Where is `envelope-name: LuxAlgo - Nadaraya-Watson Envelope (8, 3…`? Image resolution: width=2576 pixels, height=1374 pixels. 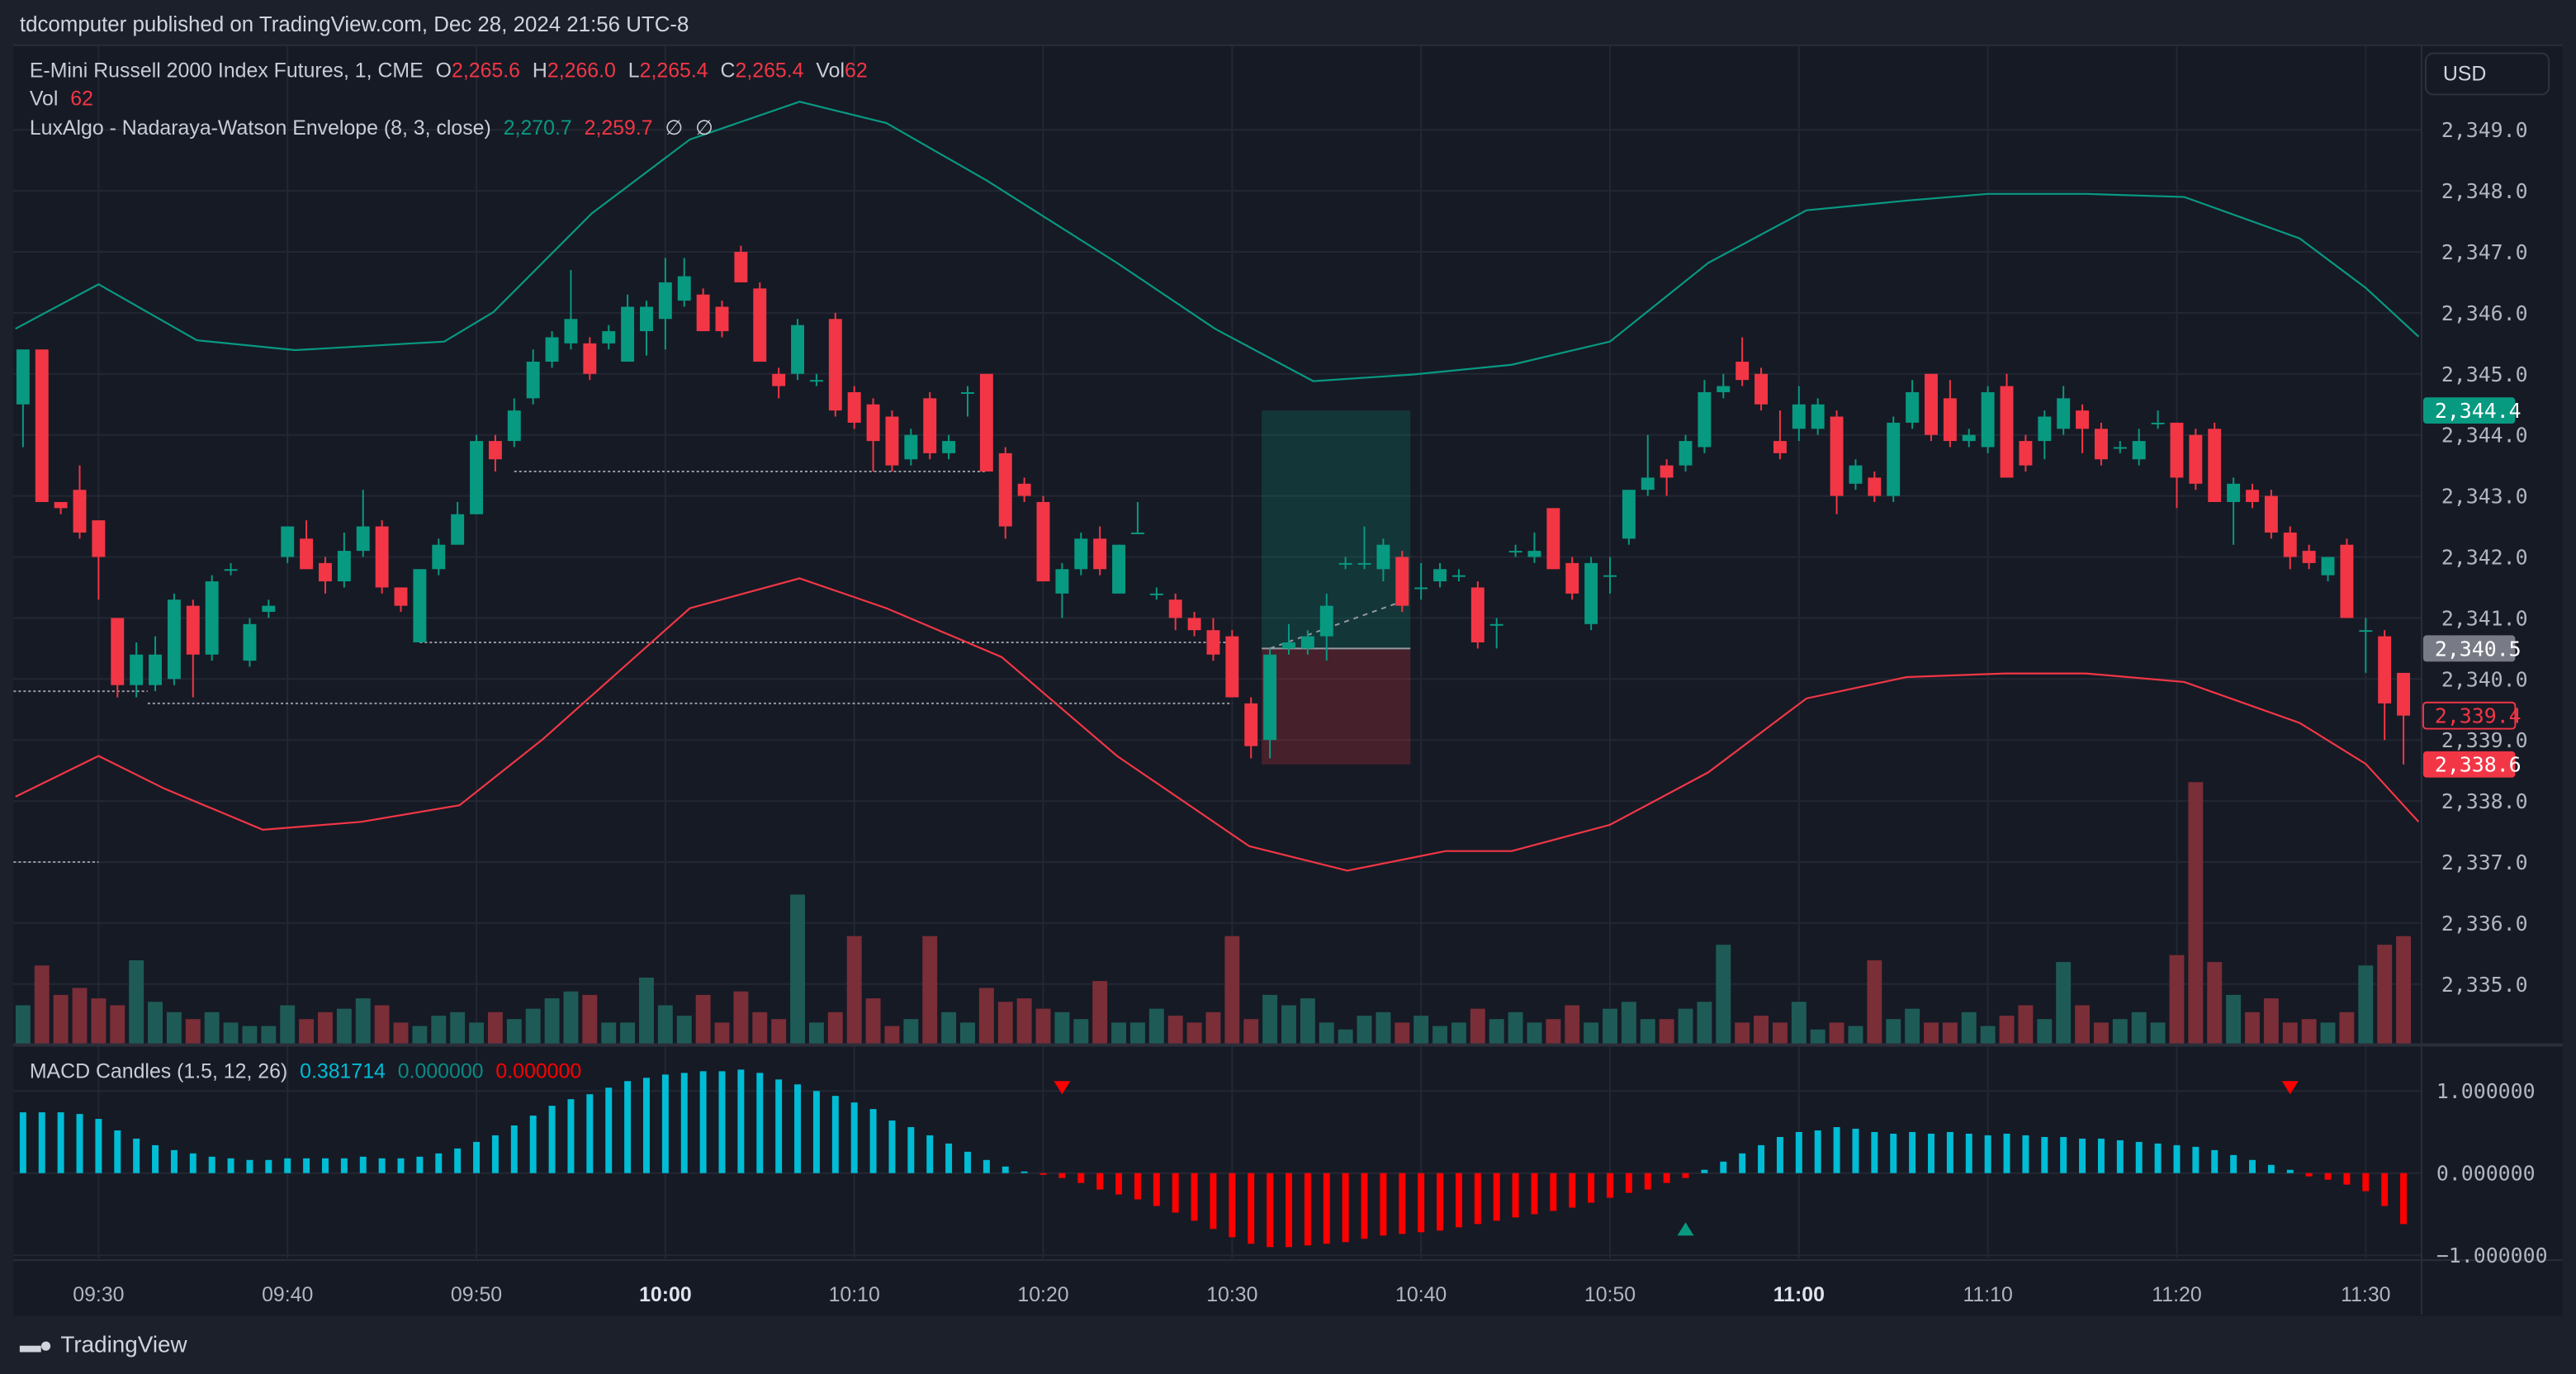
envelope-name: LuxAlgo - Nadaraya-Watson Envelope (8, 3… is located at coordinates (260, 128).